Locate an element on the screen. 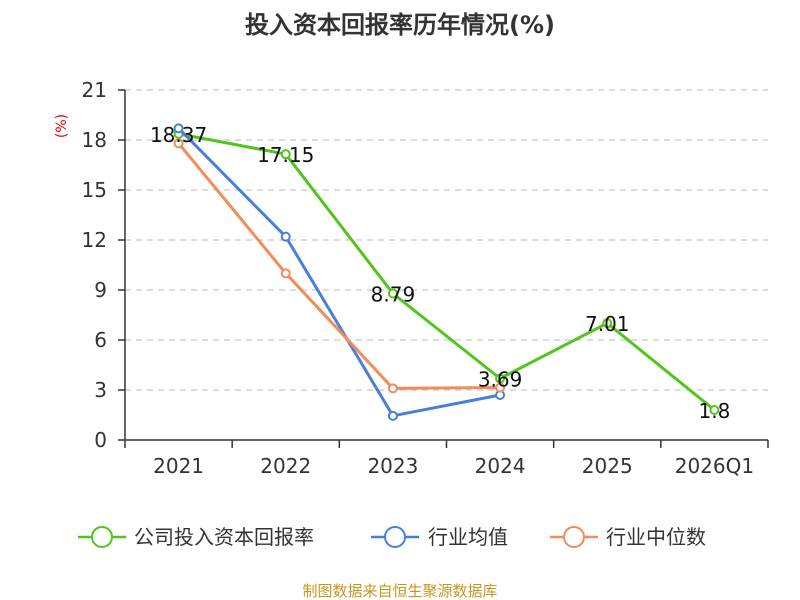  y-tick-label: 6 is located at coordinates (100, 340).